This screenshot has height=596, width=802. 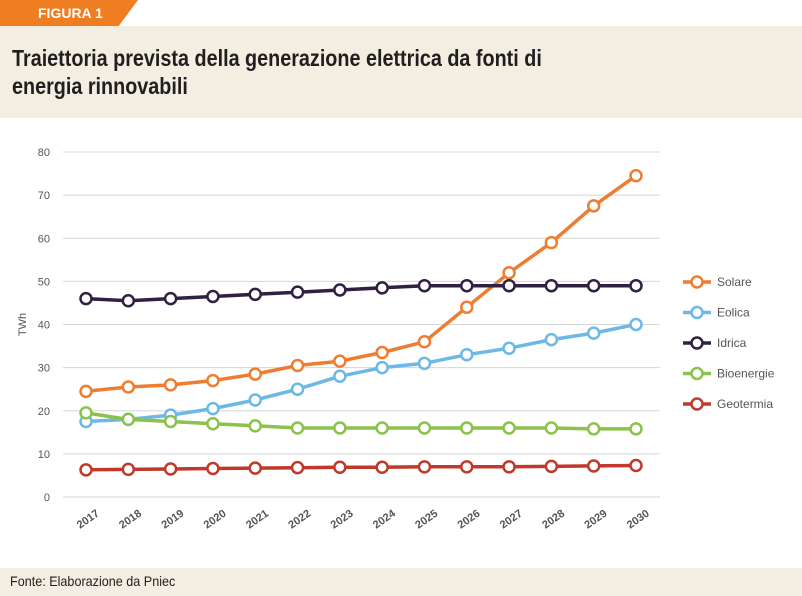 I want to click on x-tick-label: 2028, so click(x=553, y=520).